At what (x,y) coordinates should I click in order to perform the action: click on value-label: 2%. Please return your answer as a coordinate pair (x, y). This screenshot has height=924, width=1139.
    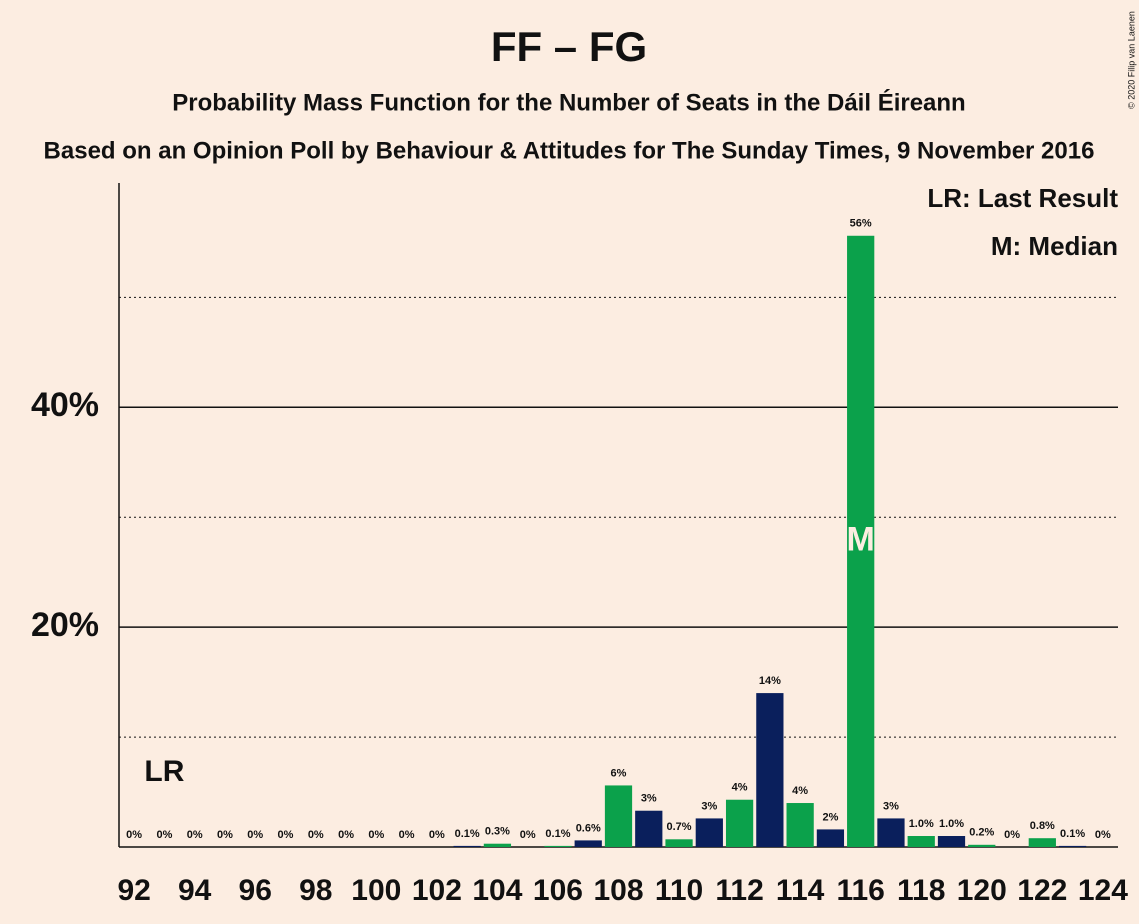
    Looking at the image, I should click on (830, 817).